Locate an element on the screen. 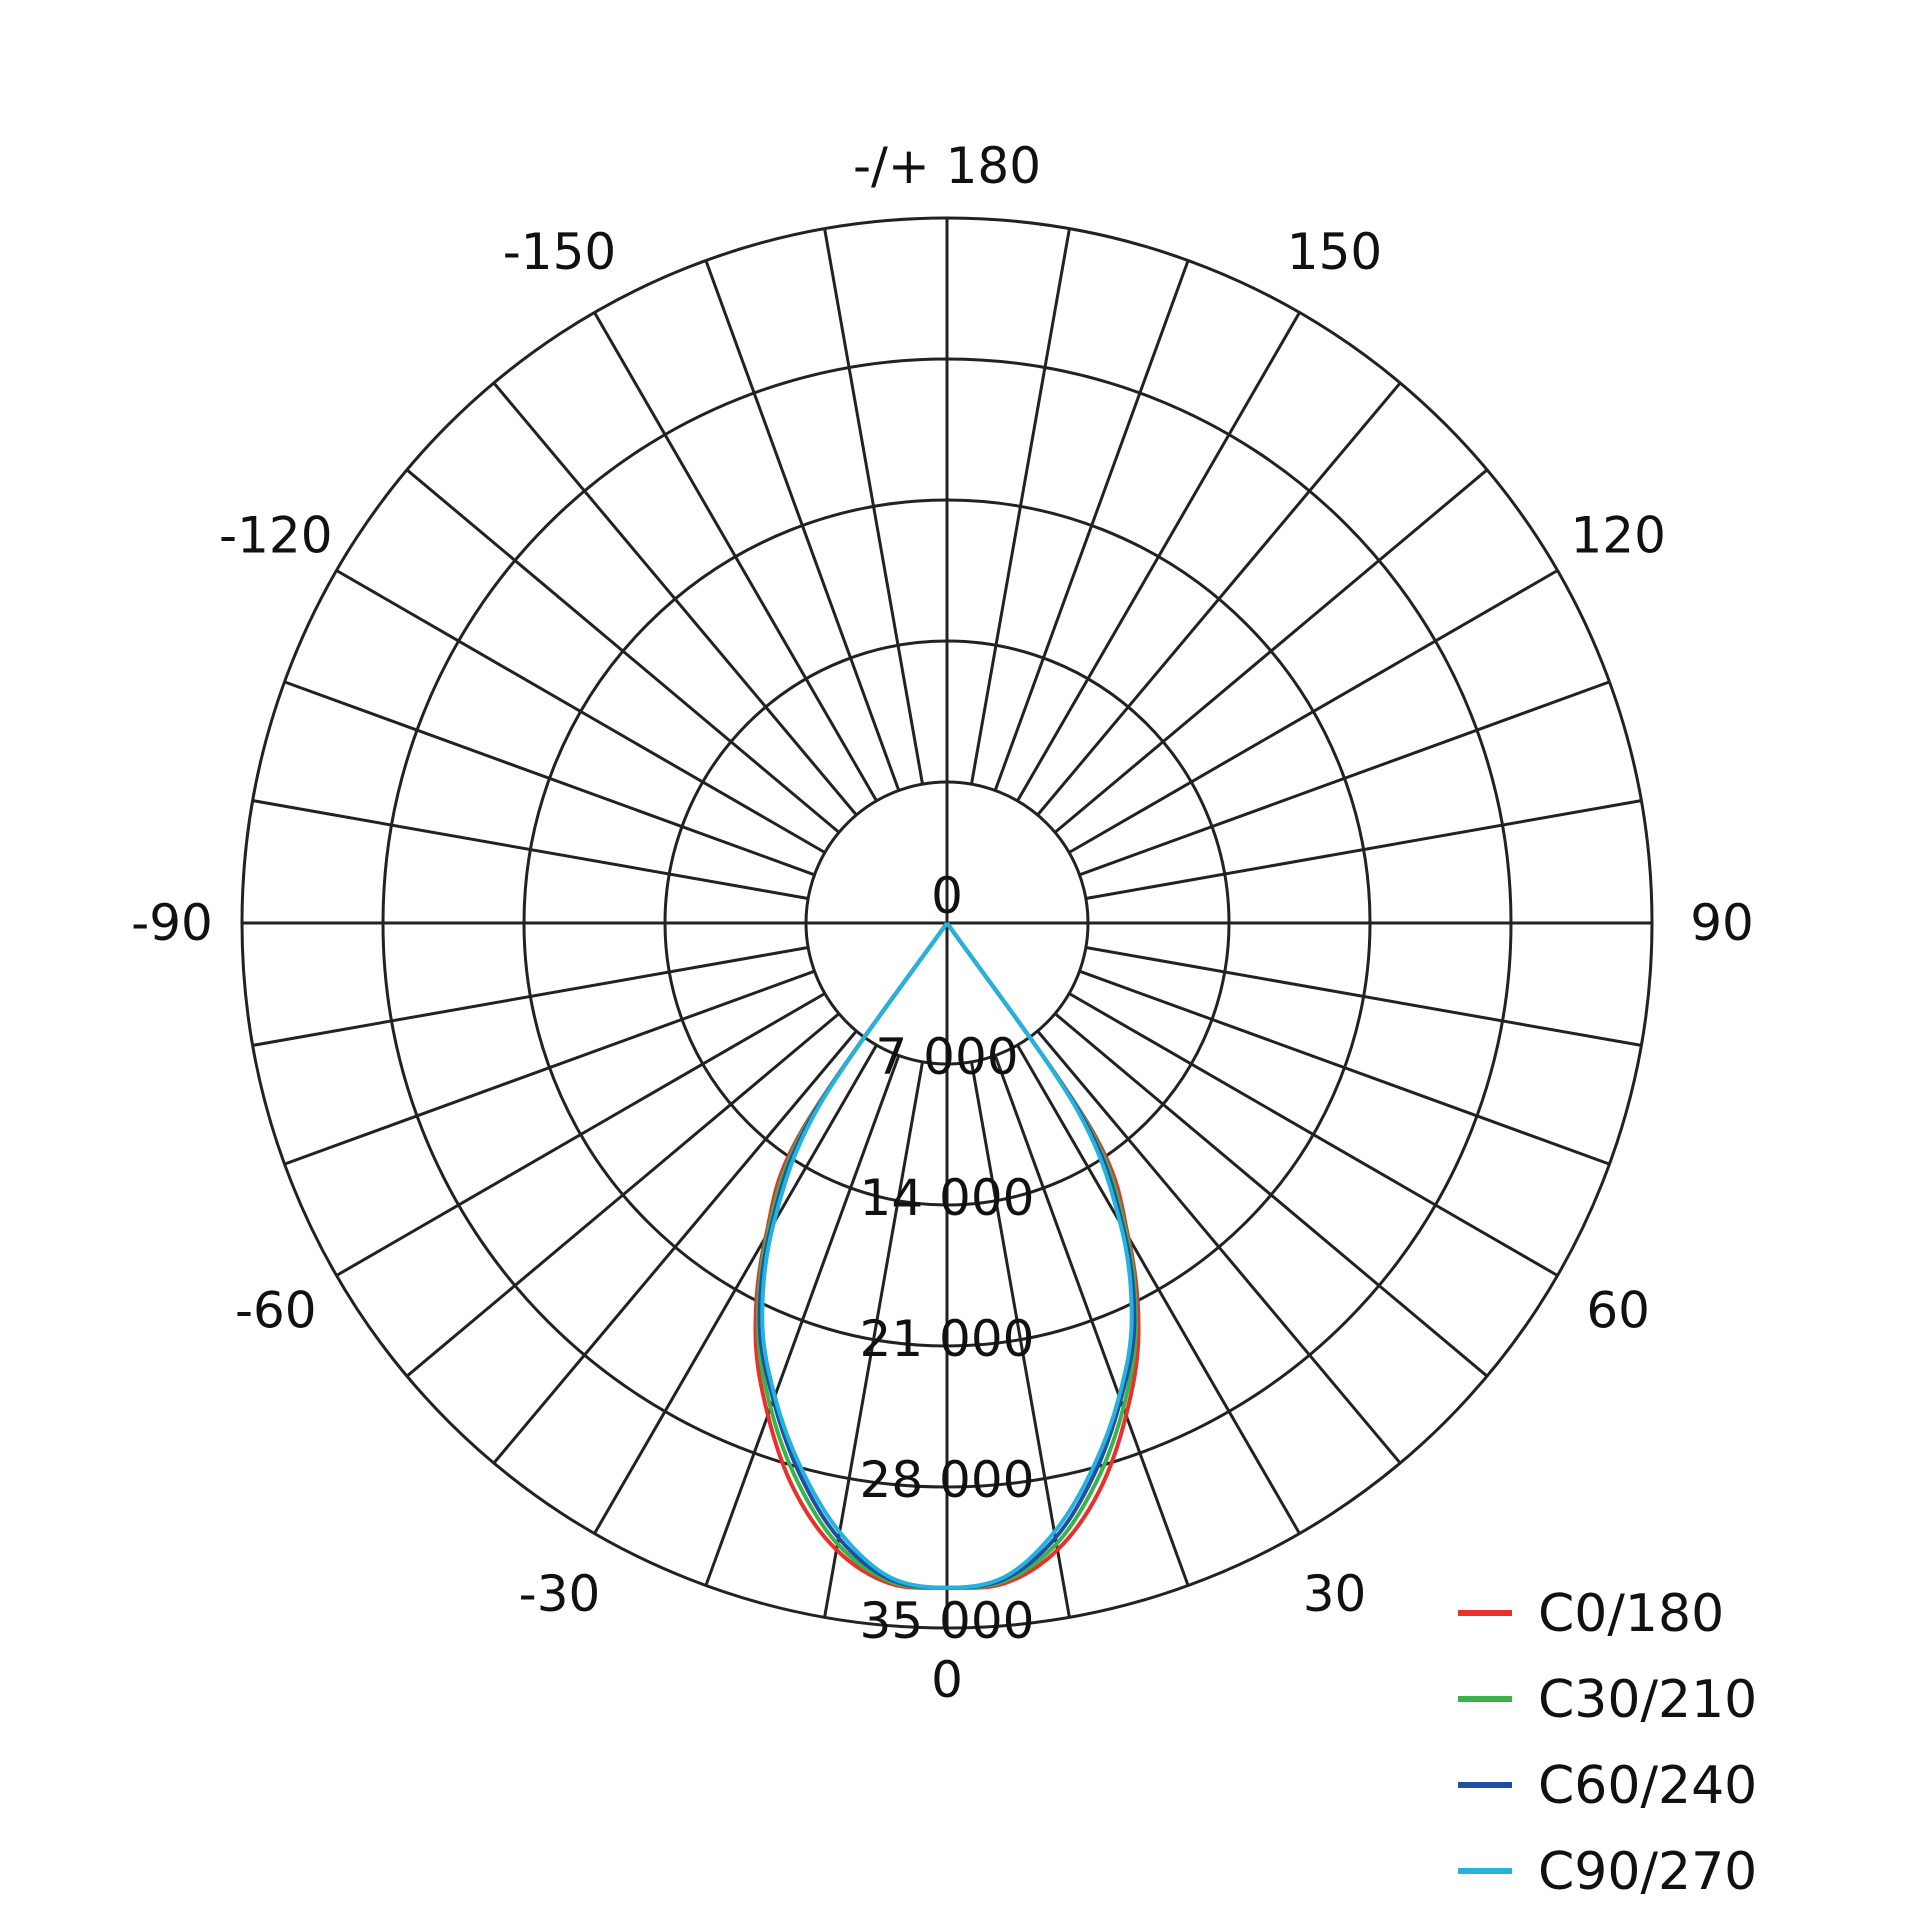 This screenshot has height=1920, width=1920. angle-tick-label: -60 is located at coordinates (276, 1311).